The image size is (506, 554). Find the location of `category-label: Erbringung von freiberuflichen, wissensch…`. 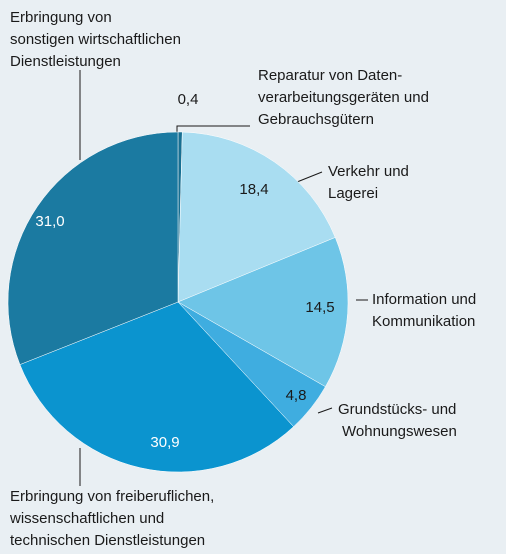

category-label: Erbringung von freiberuflichen, wissensch… is located at coordinates (111, 518).